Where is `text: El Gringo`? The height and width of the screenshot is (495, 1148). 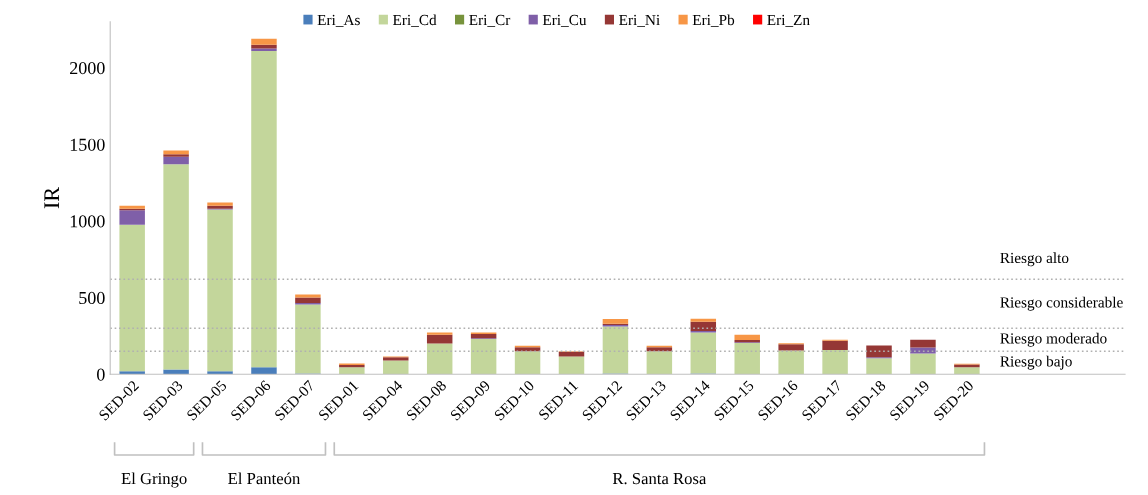 text: El Gringo is located at coordinates (154, 480).